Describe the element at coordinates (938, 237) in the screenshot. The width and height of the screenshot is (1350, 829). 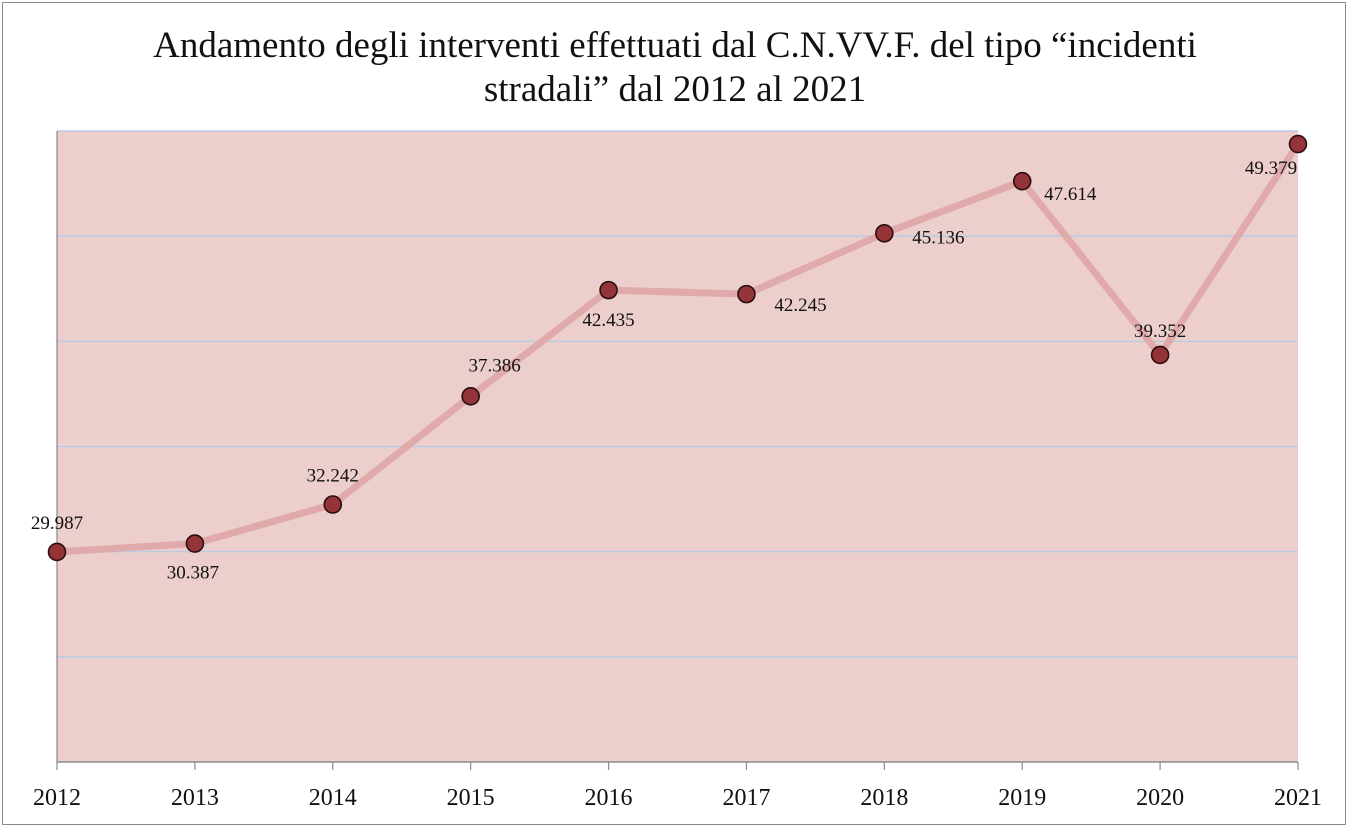
I see `data-label: 45.136` at that location.